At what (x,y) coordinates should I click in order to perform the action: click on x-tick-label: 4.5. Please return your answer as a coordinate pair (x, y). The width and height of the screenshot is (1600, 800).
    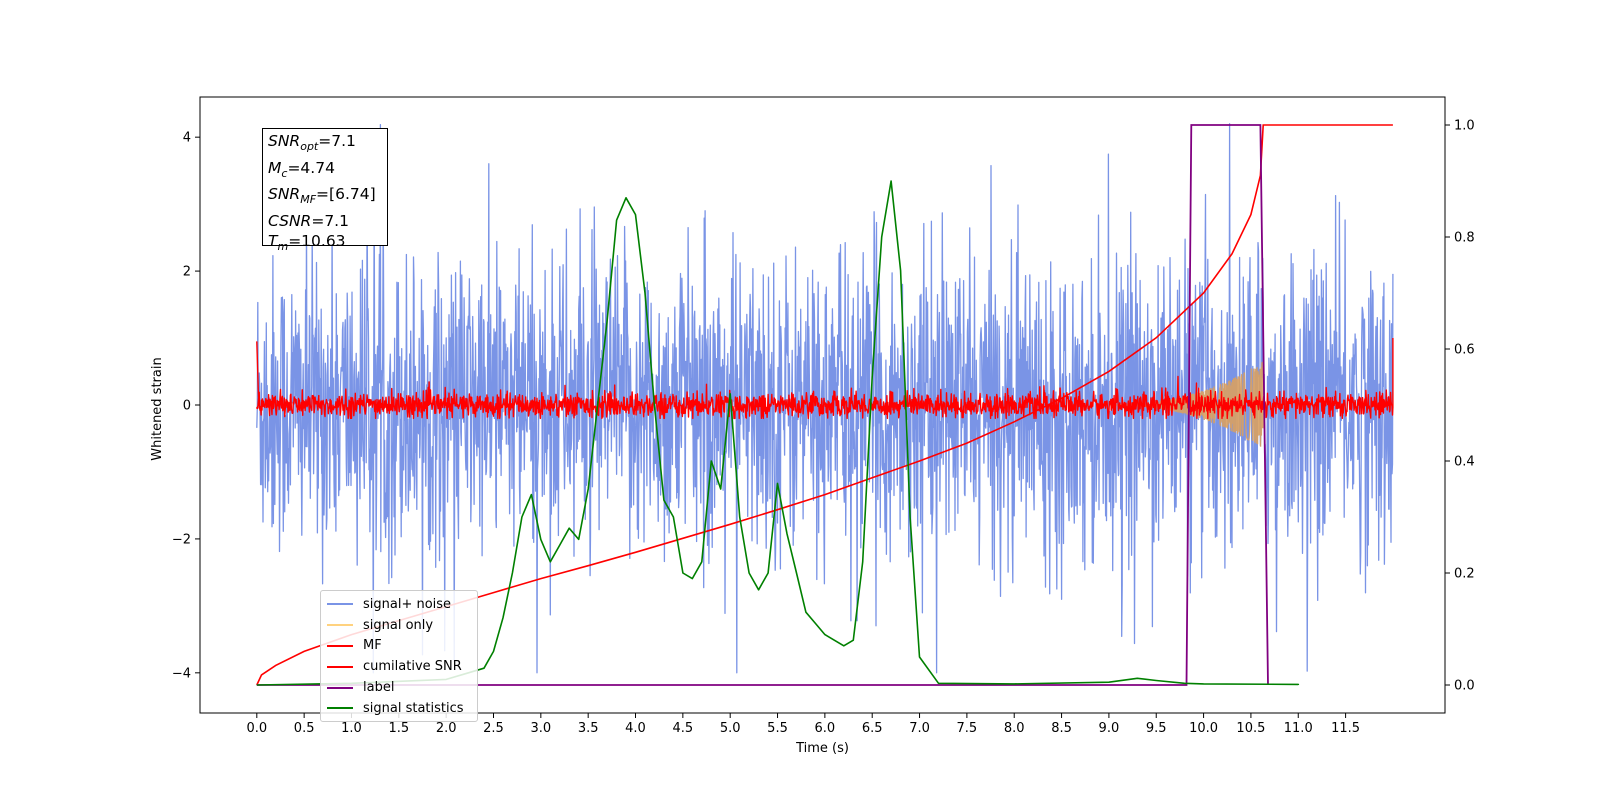
    Looking at the image, I should click on (683, 728).